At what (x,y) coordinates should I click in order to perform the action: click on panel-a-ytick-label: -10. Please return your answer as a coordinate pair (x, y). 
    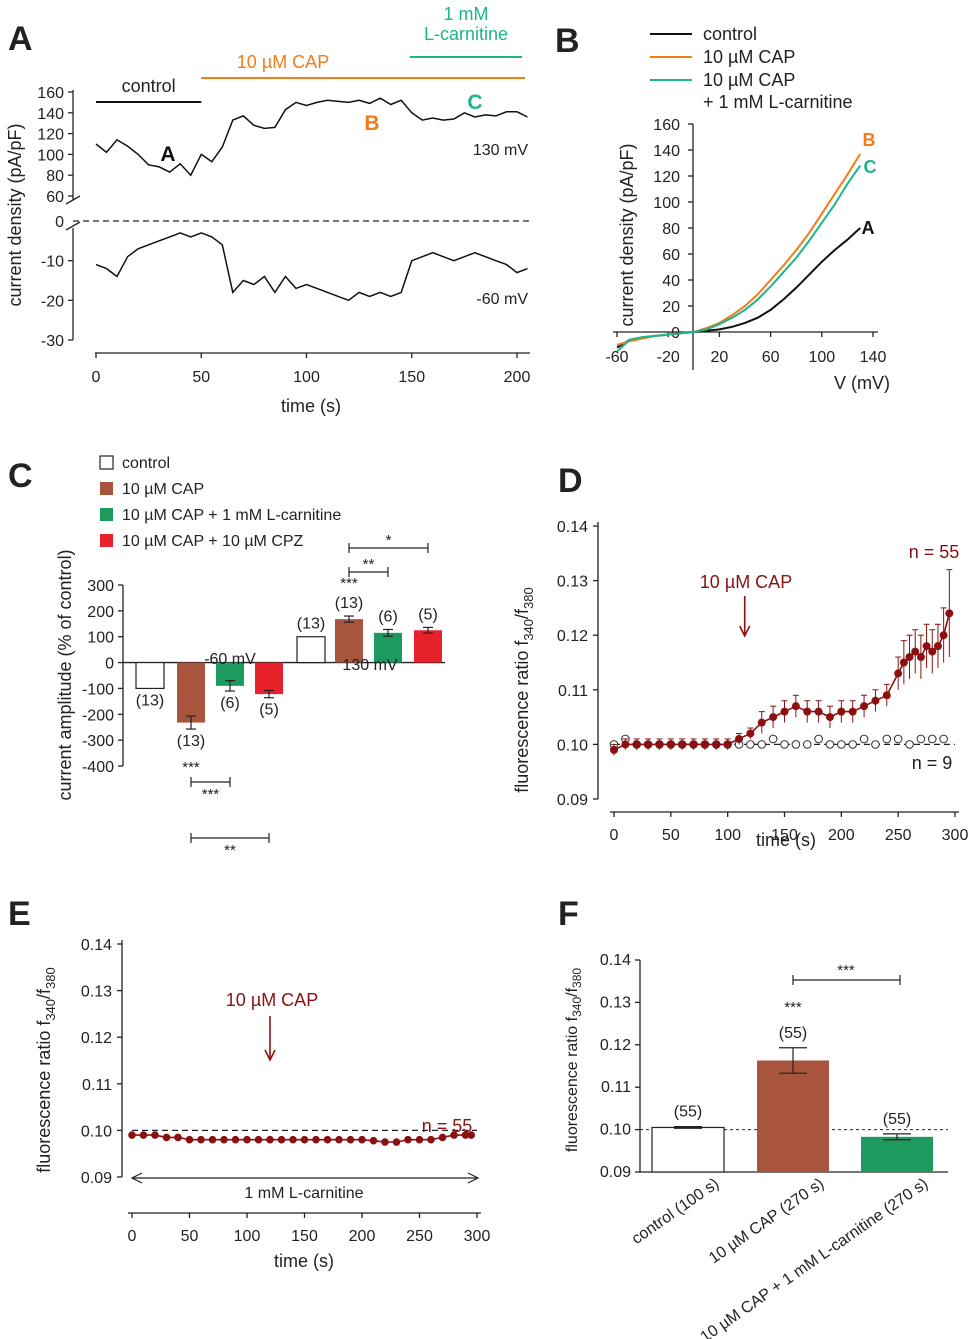
    Looking at the image, I should click on (52, 262).